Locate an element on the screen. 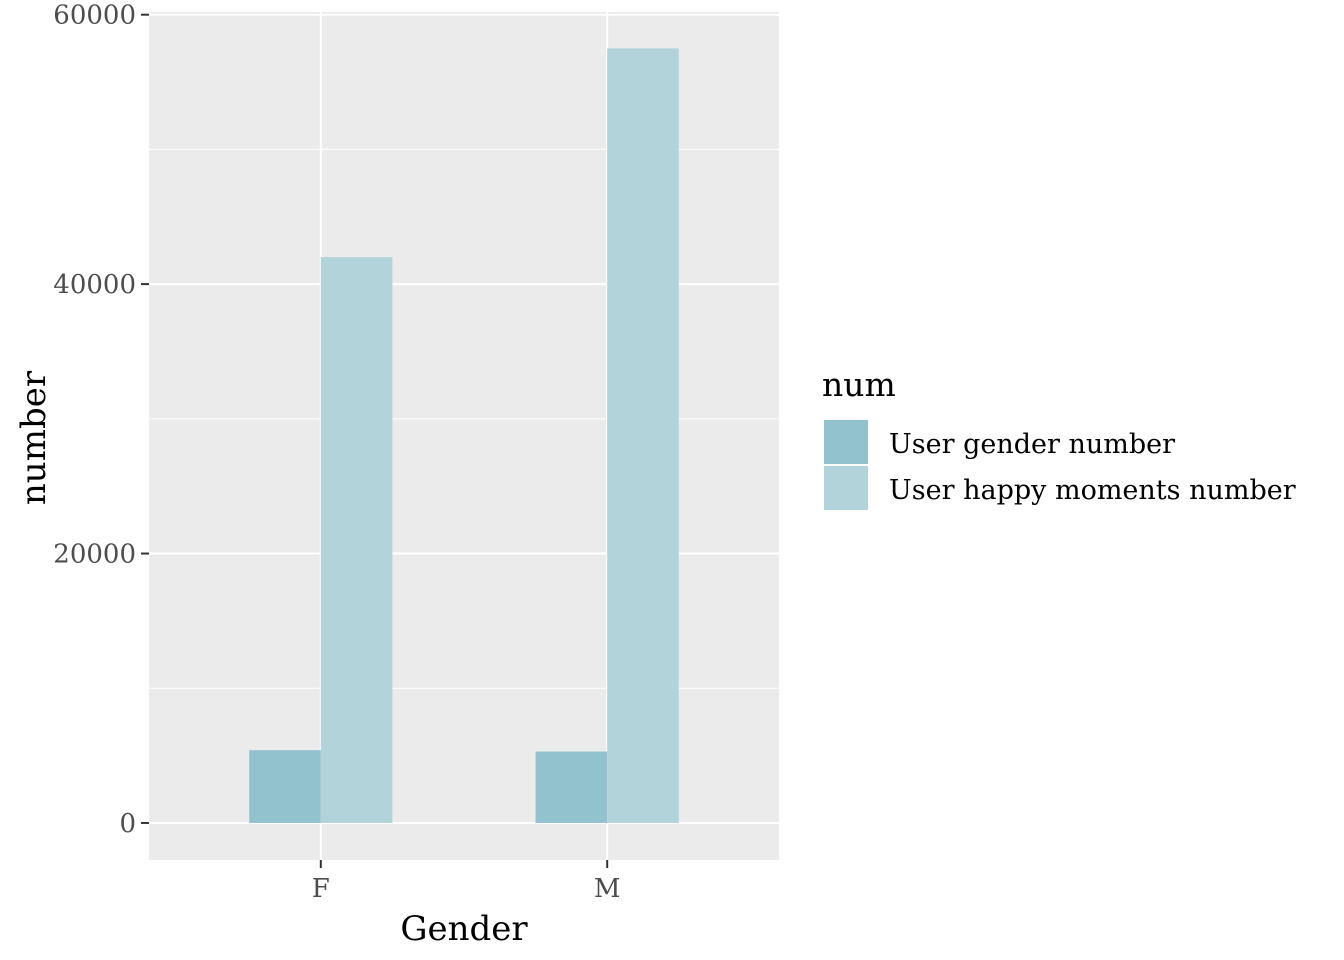 The image size is (1344, 960). legend-key-user-happy-moments-number is located at coordinates (846, 488).